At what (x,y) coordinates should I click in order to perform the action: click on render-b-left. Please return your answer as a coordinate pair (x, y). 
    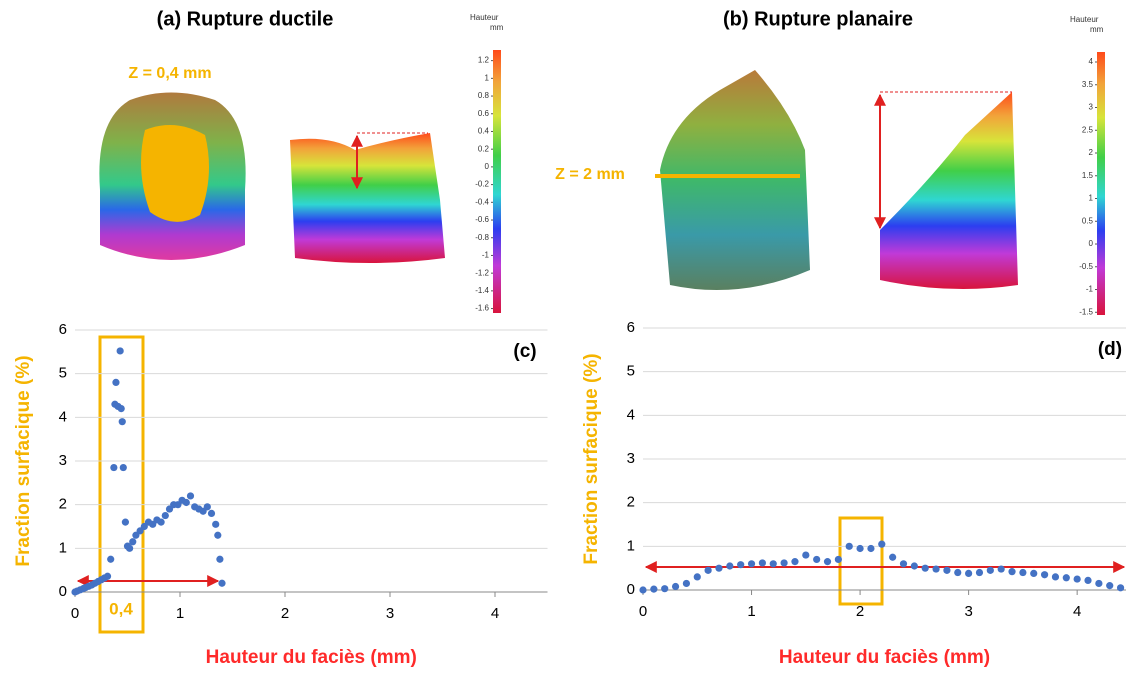
    Looking at the image, I should click on (735, 180).